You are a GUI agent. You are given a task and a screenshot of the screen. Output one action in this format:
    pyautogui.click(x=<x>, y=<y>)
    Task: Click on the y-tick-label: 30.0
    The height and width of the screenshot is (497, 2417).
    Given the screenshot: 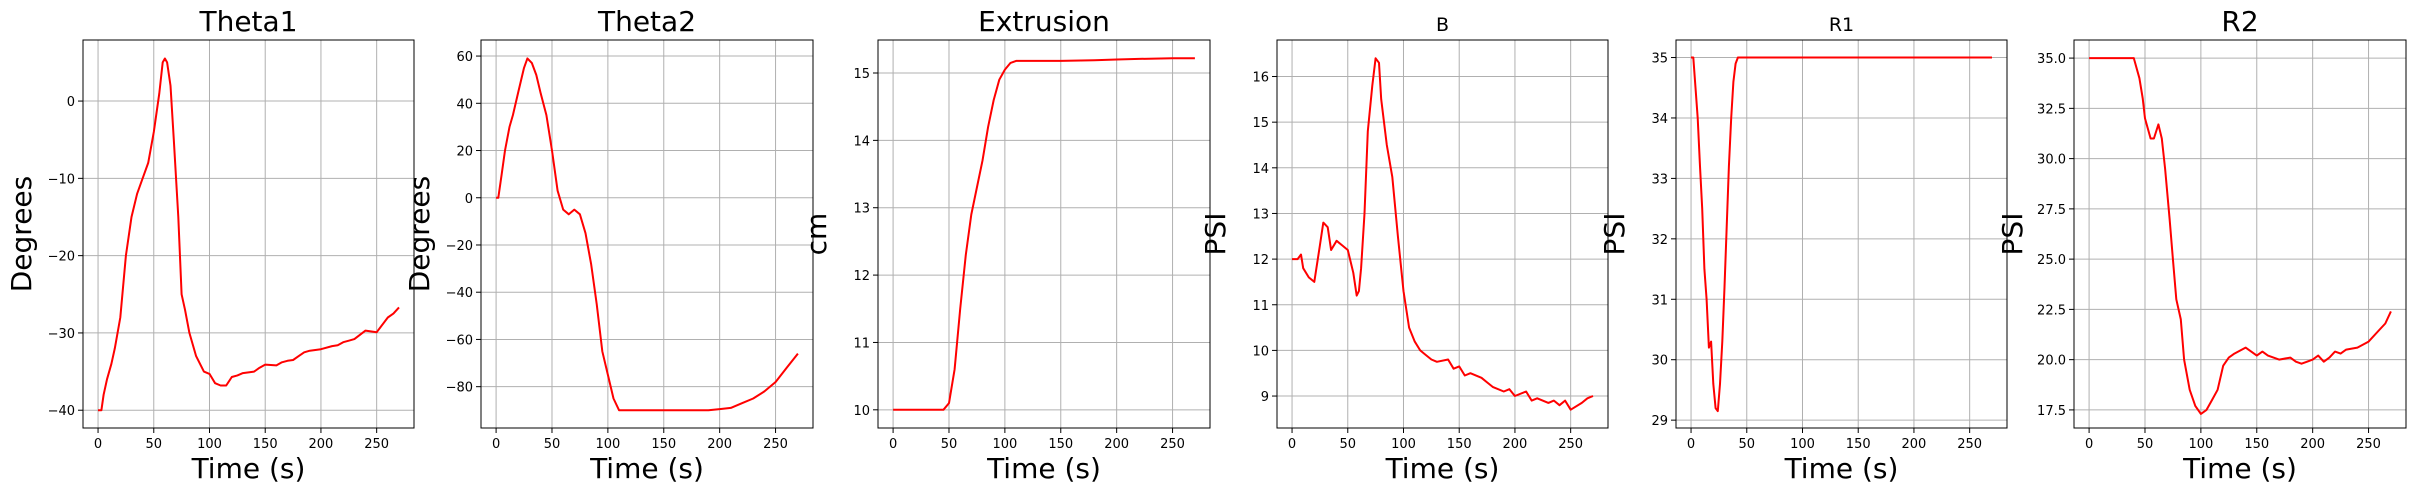 What is the action you would take?
    pyautogui.click(x=2051, y=160)
    